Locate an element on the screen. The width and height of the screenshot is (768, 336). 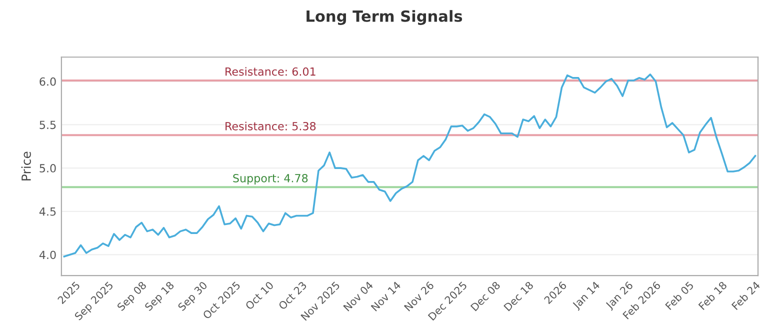
y-tick-label: 4.5 is located at coordinates (47, 212).